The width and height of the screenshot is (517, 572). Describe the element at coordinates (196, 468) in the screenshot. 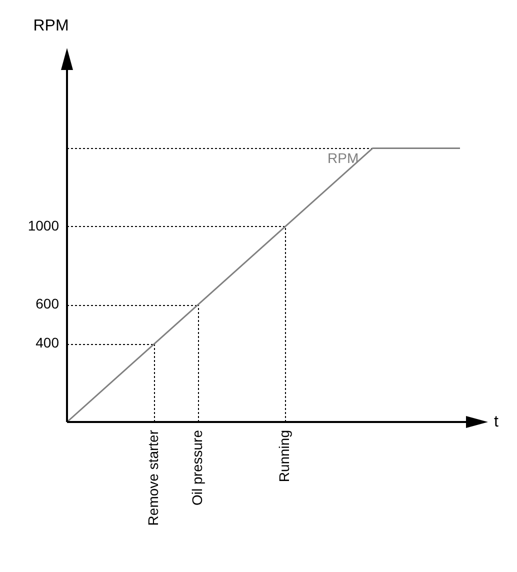

I see `x-tick-label: Oil pressure` at that location.